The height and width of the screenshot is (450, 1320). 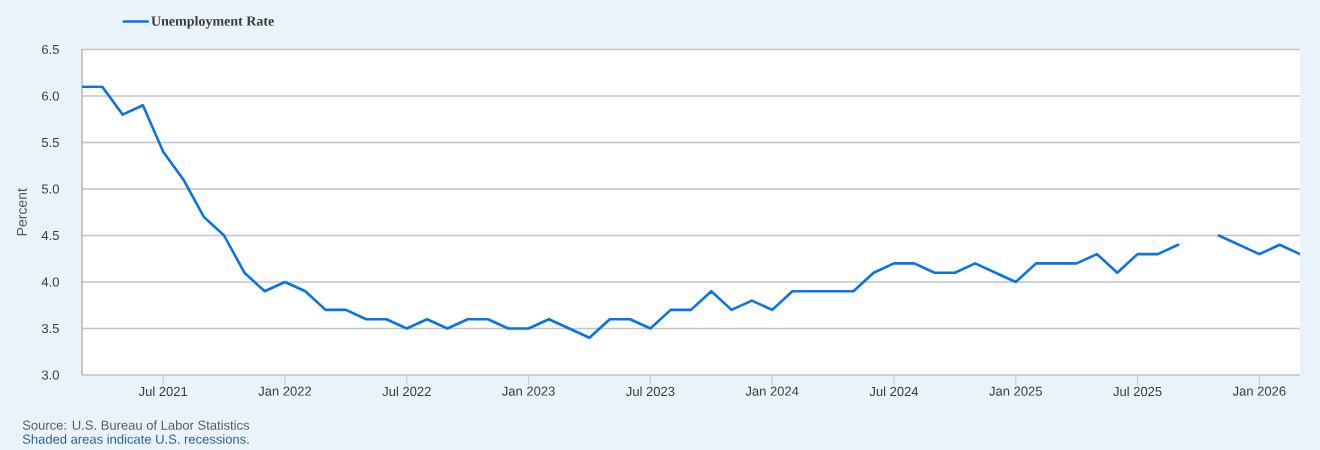 What do you see at coordinates (135, 439) in the screenshot?
I see `text: Shaded areas indicate U.S. recessions.` at bounding box center [135, 439].